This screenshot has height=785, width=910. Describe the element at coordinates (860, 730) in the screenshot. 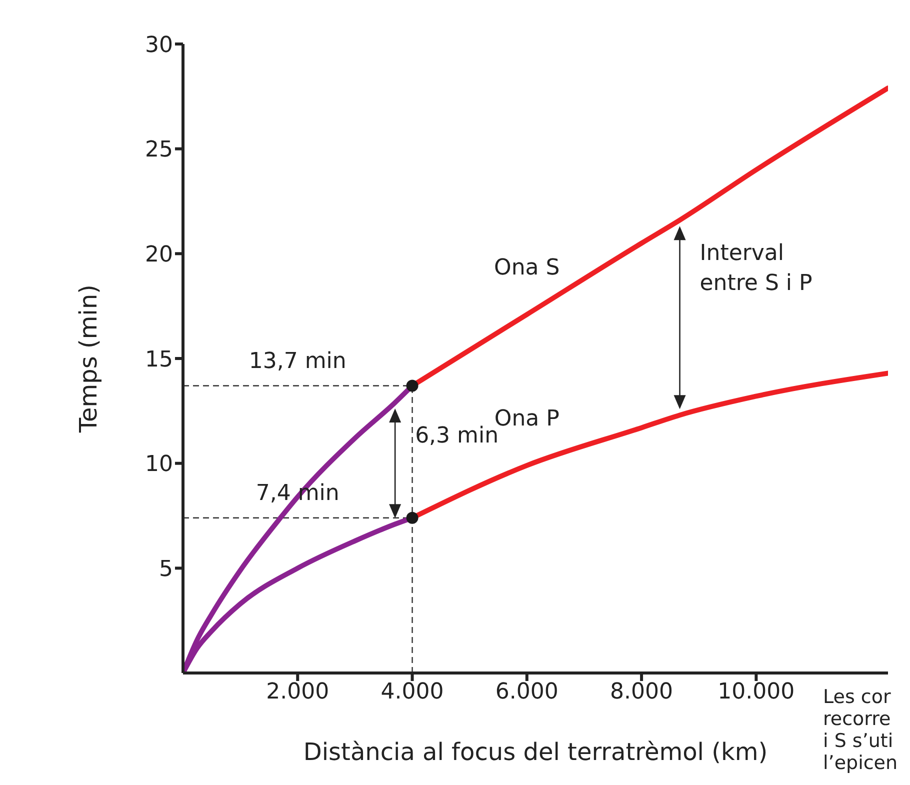

I see `text: Les cor recorre i S s’uti l’epicen` at that location.